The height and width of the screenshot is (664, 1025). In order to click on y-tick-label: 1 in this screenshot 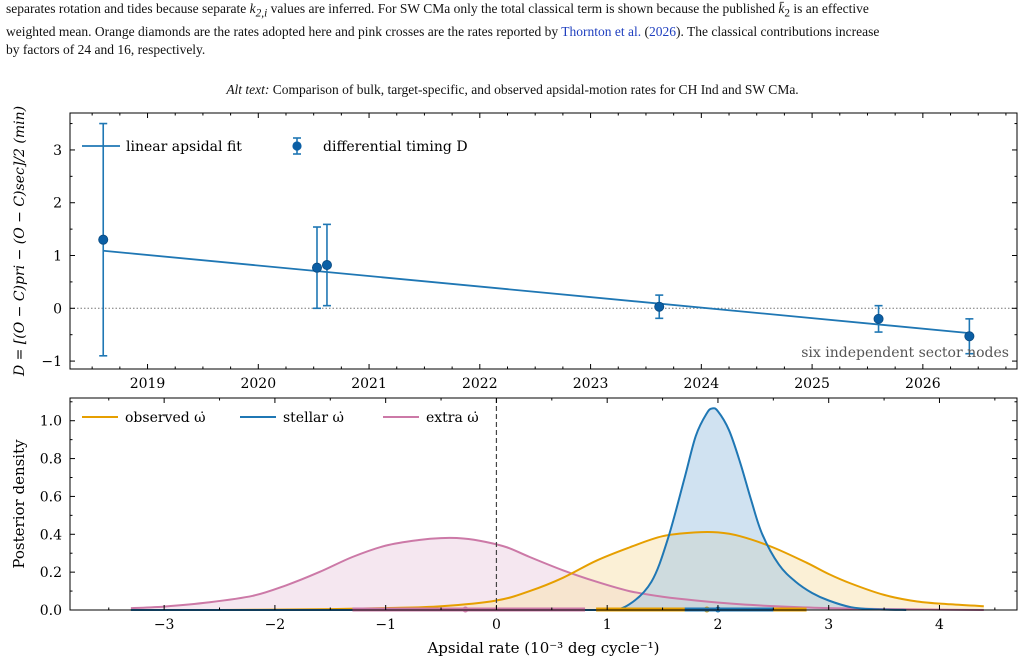, I will do `click(57, 257)`.